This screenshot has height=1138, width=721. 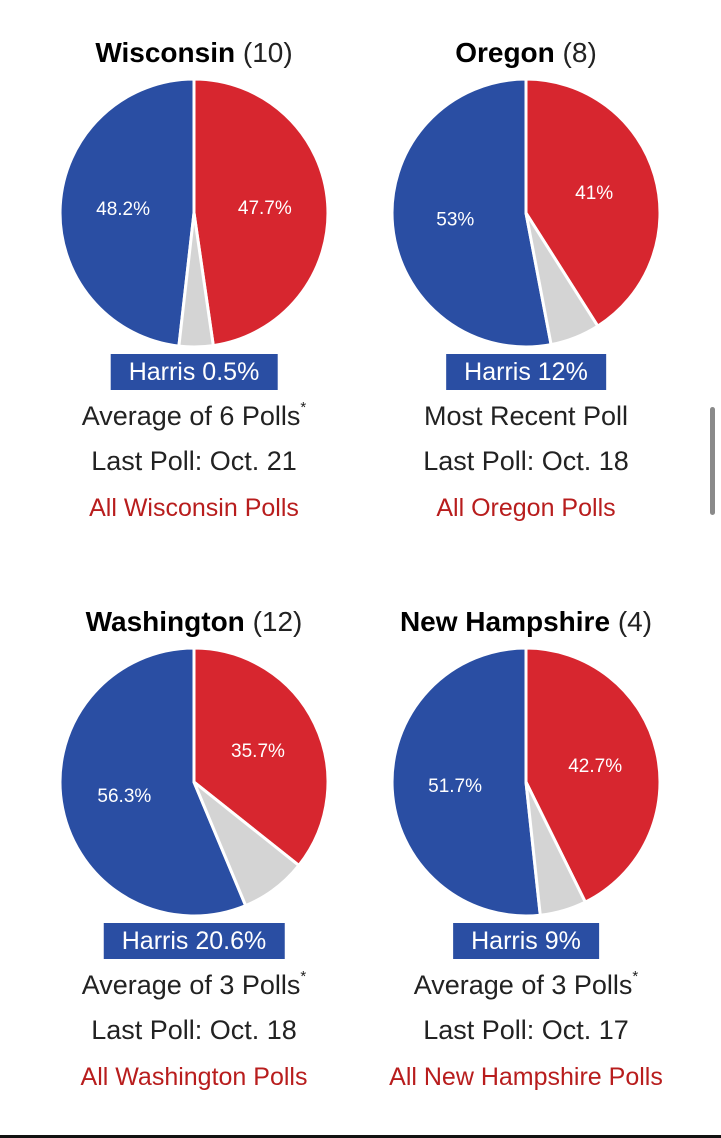 I want to click on scrollbar, so click(x=712, y=461).